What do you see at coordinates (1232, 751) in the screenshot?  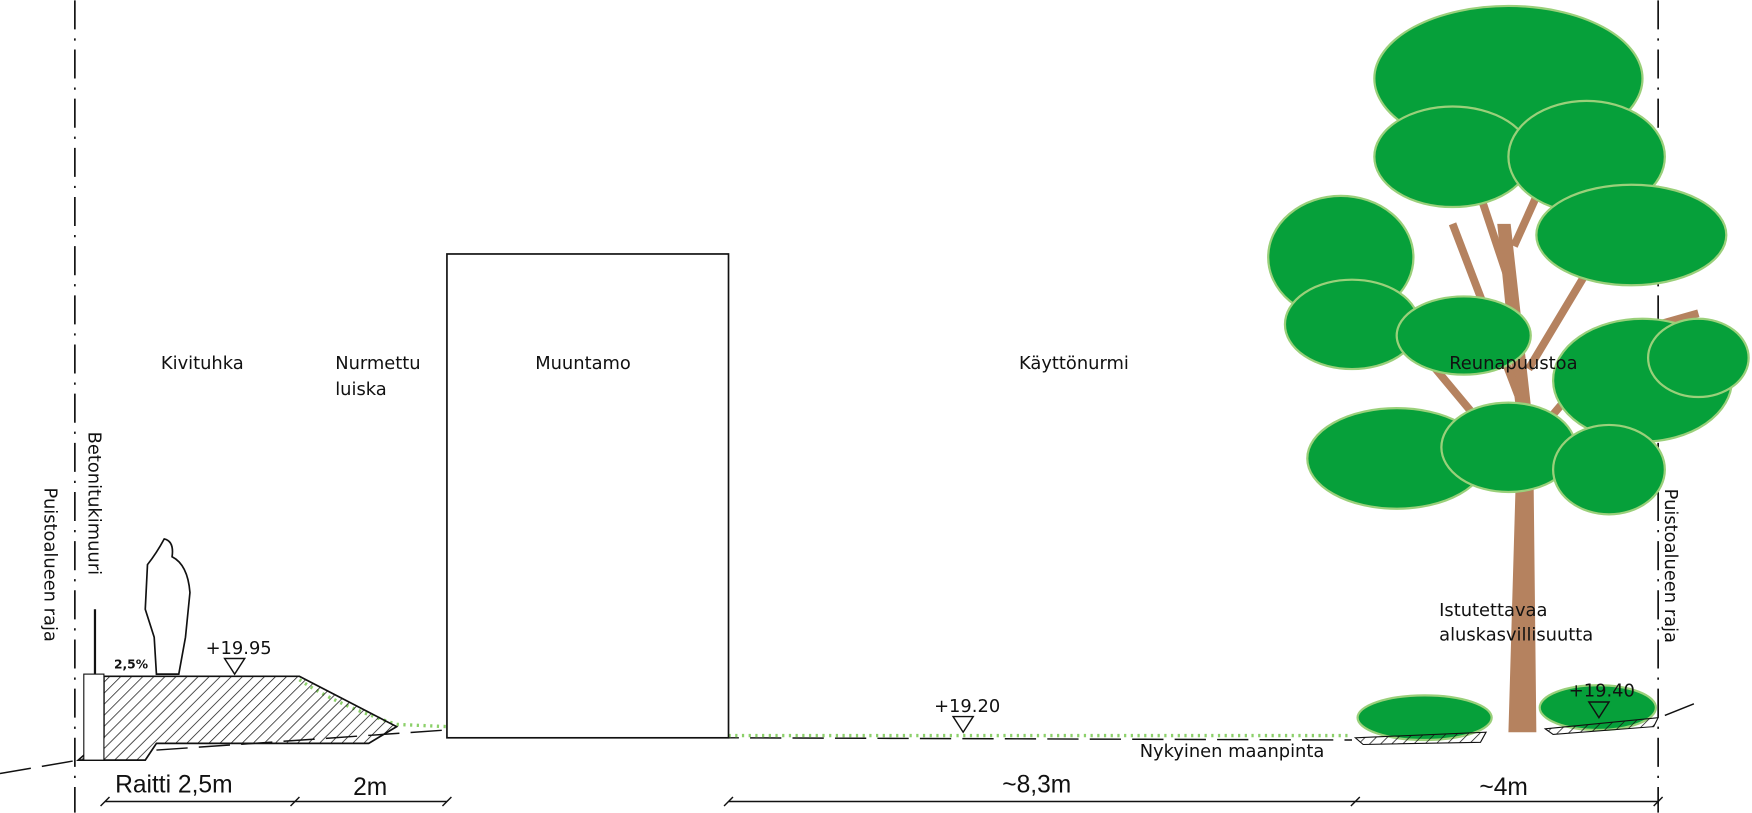 I see `ground-label: Nykyinen maanpinta` at bounding box center [1232, 751].